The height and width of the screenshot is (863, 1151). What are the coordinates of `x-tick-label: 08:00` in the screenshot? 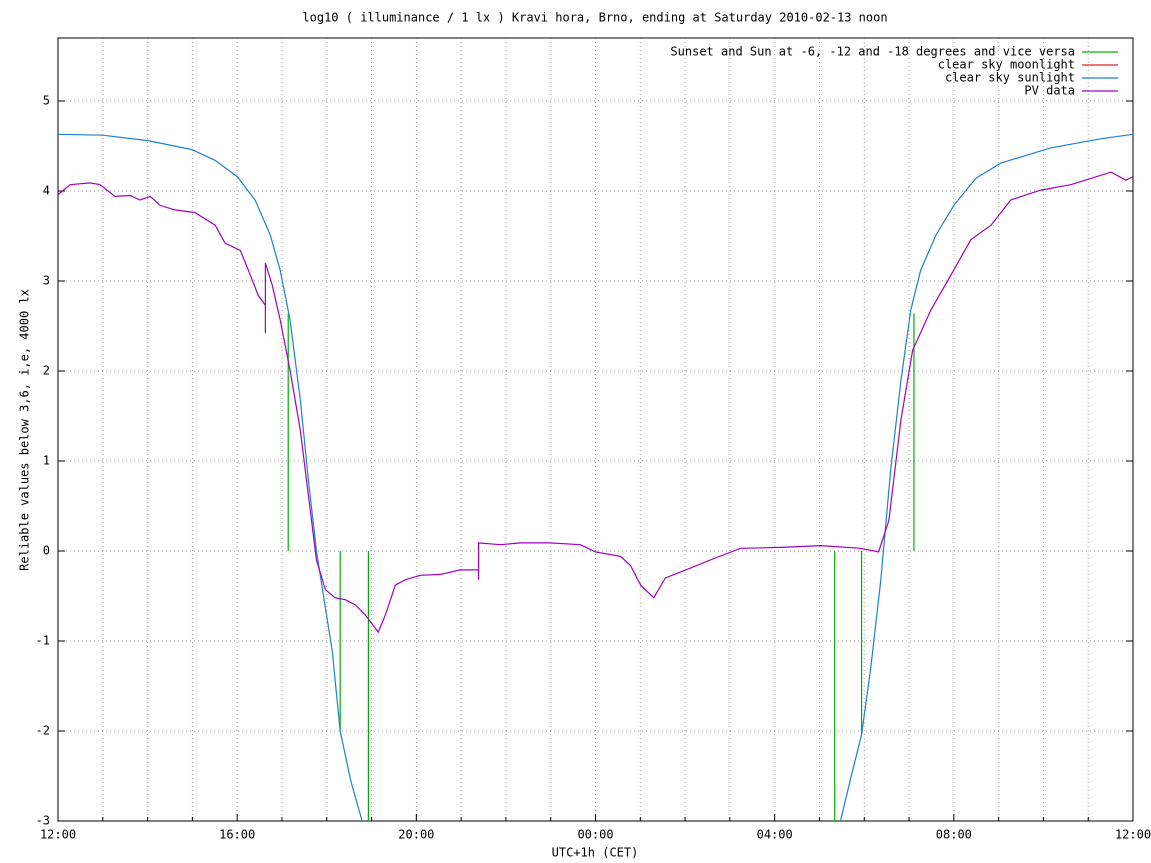 It's located at (954, 835).